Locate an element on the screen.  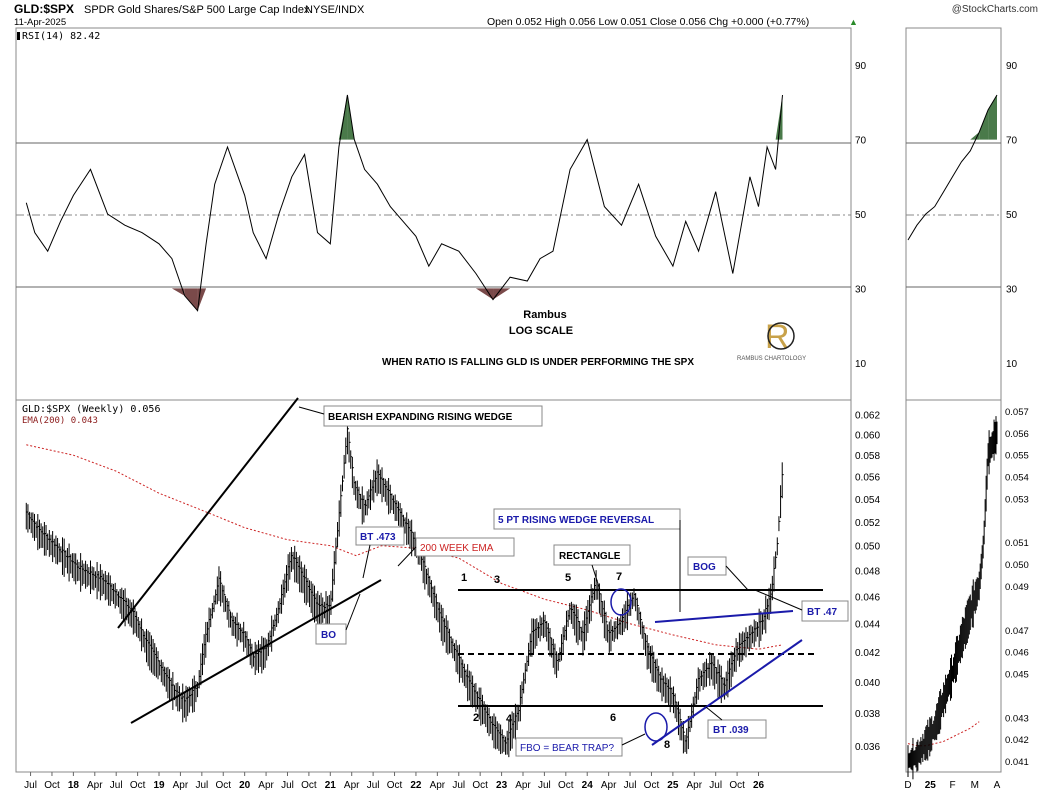
rising-wedge-box is located at coordinates (587, 519).